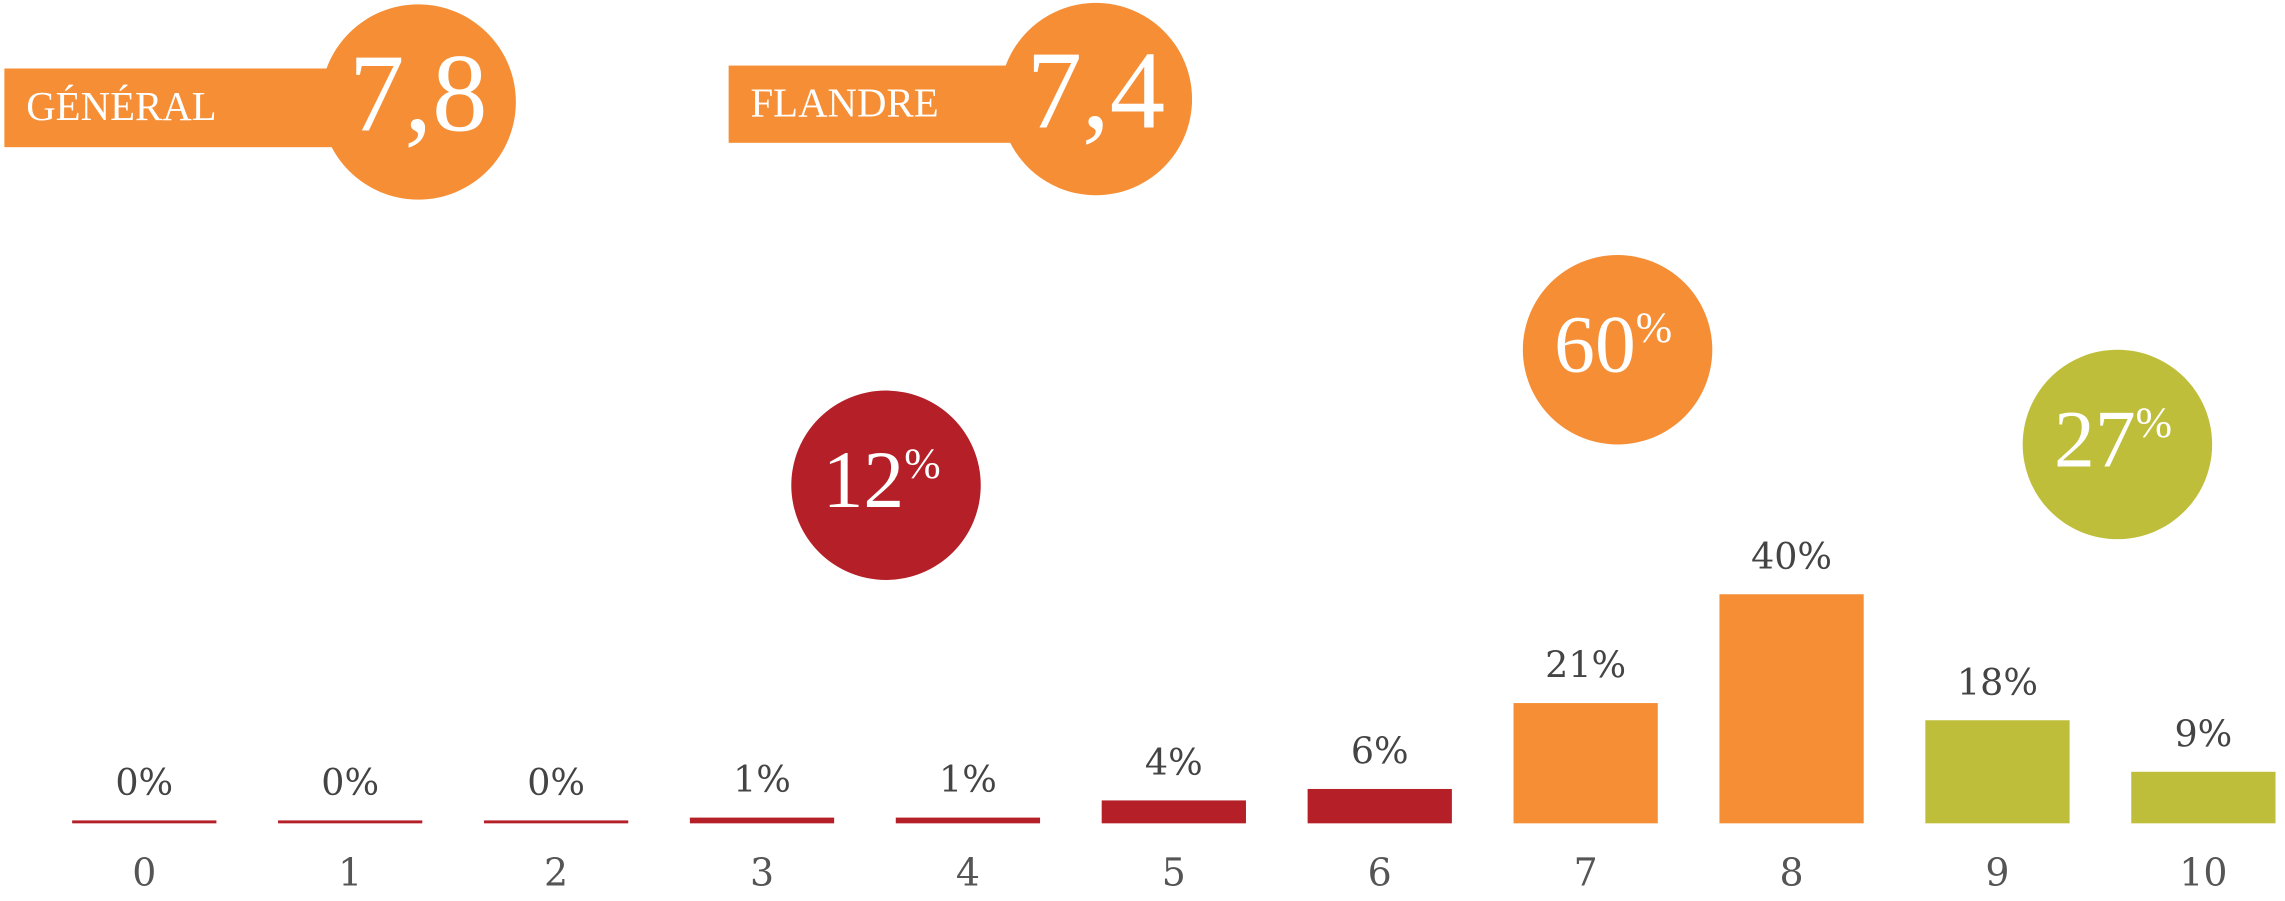 Image resolution: width=2285 pixels, height=901 pixels. I want to click on x-tick-label: 7, so click(1586, 872).